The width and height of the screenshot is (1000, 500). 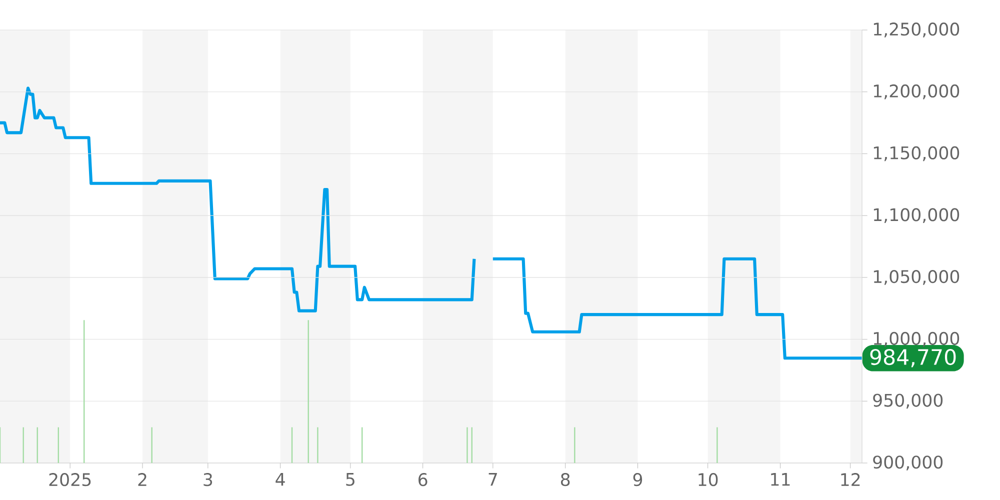 What do you see at coordinates (208, 479) in the screenshot?
I see `x-tick-label: 3` at bounding box center [208, 479].